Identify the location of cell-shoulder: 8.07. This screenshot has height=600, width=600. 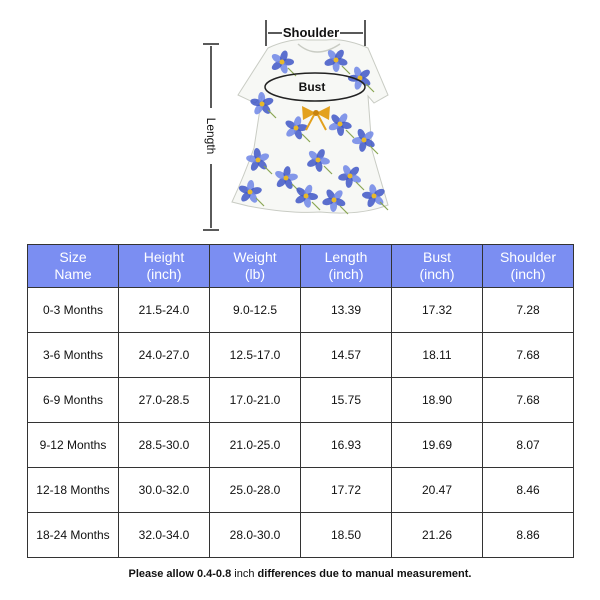
(528, 445).